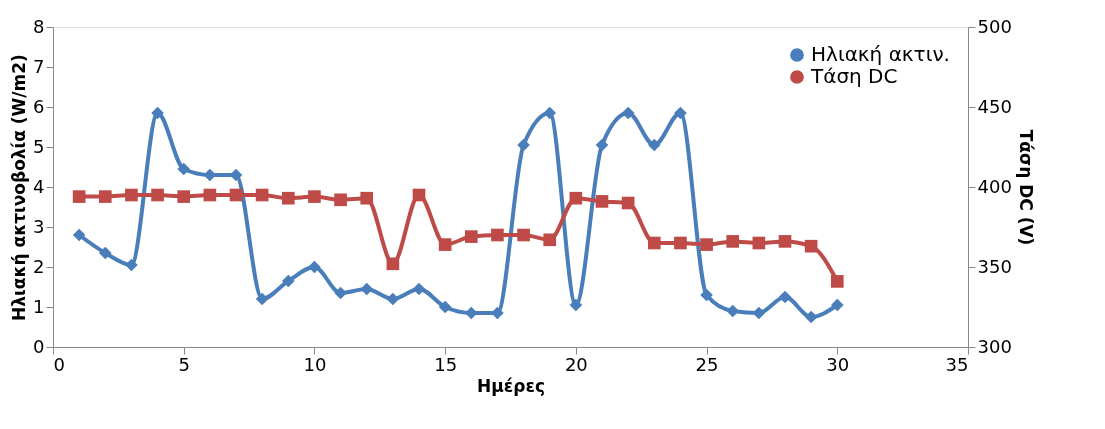  Describe the element at coordinates (59, 364) in the screenshot. I see `x-tick-label: 0` at that location.